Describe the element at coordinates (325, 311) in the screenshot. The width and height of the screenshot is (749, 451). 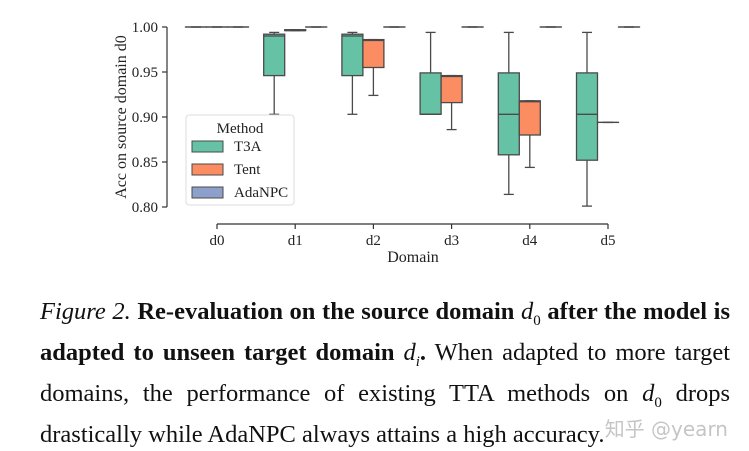
I see `caption-bold-1: Re-evaluation on the source domain` at that location.